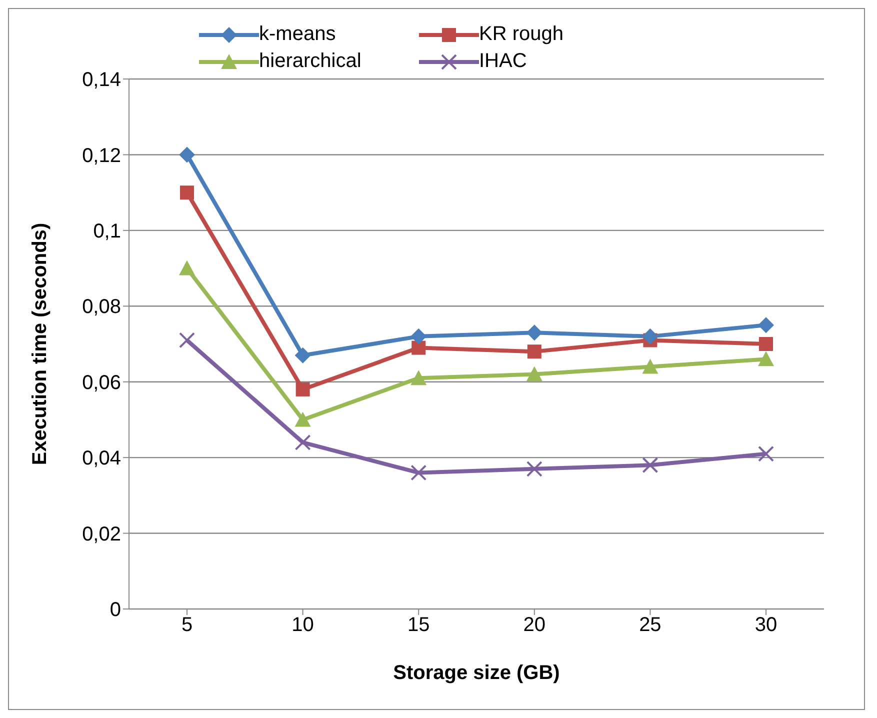 This screenshot has height=718, width=877. Describe the element at coordinates (101, 534) in the screenshot. I see `y-tick-label: 0,02` at that location.